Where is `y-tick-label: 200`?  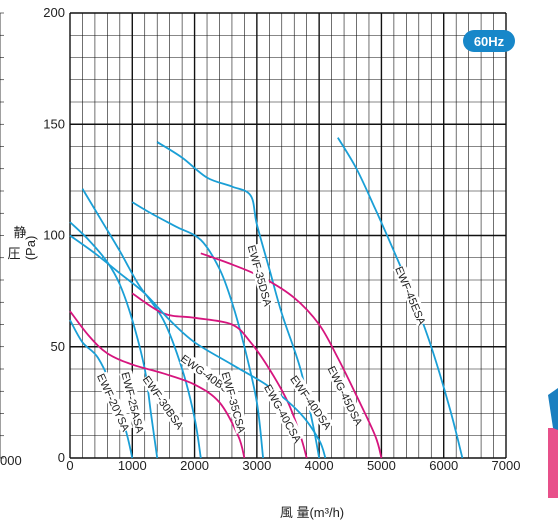 y-tick-label: 200 is located at coordinates (54, 12).